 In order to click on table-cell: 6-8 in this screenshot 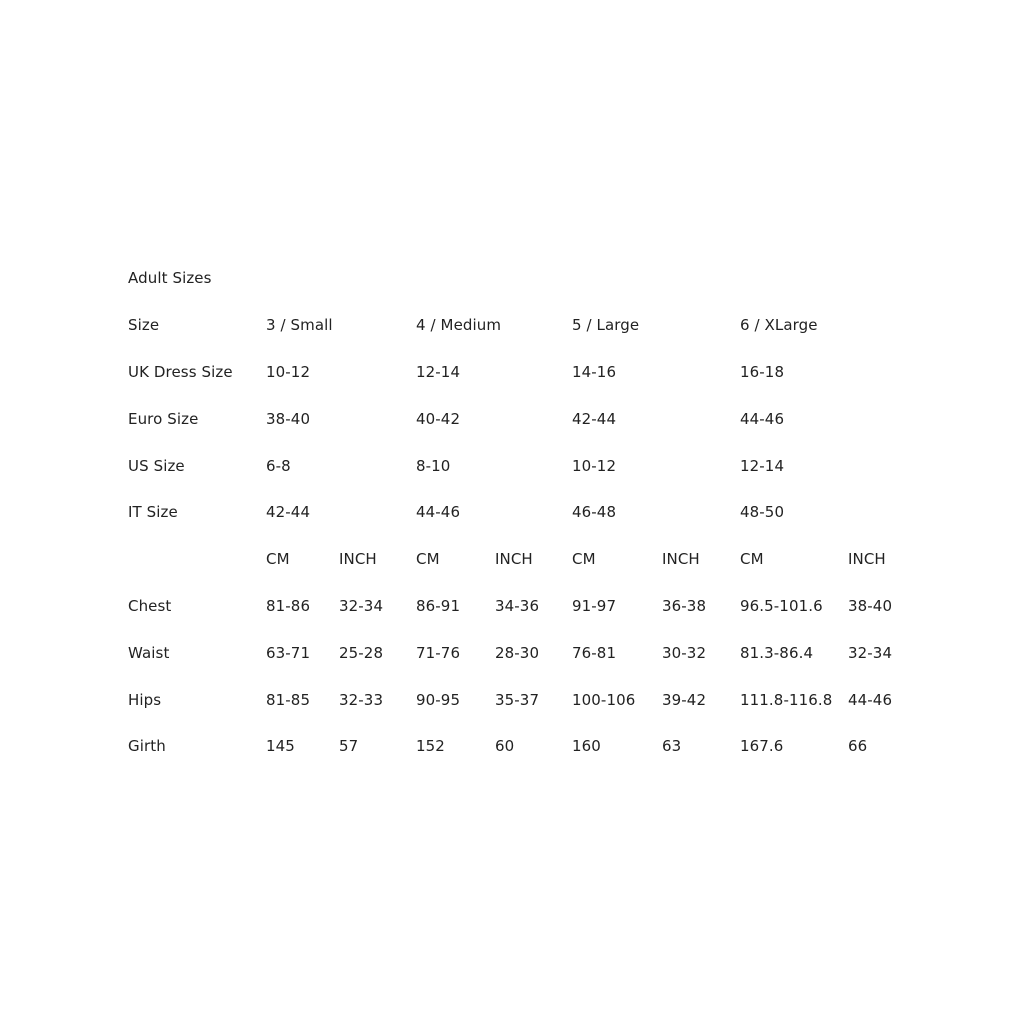, I will do `click(278, 465)`.